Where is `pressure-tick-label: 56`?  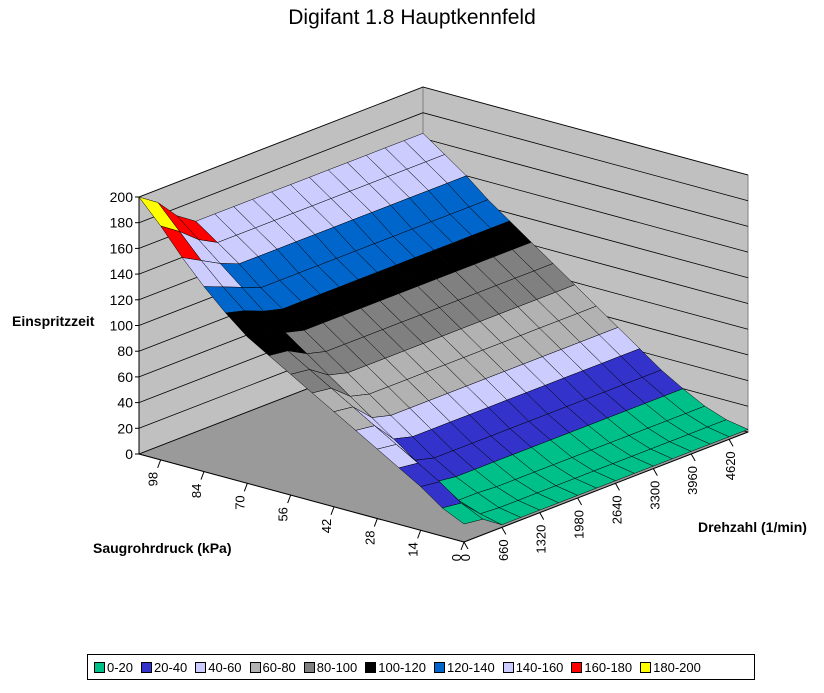
pressure-tick-label: 56 is located at coordinates (283, 514).